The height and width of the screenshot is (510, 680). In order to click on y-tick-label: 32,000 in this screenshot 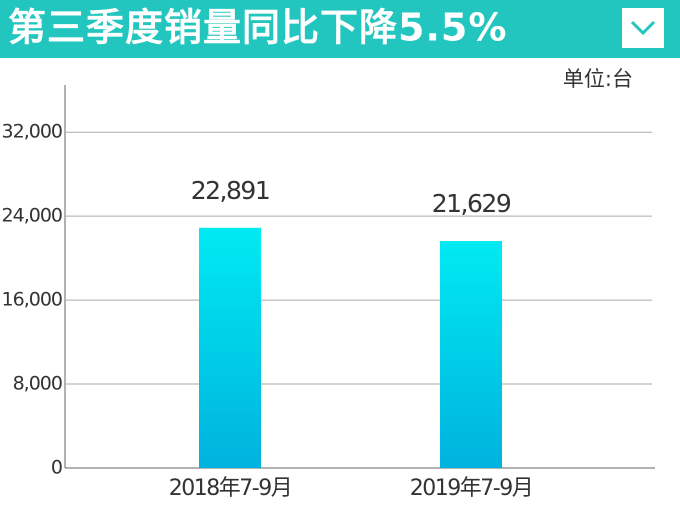, I will do `click(32, 132)`.